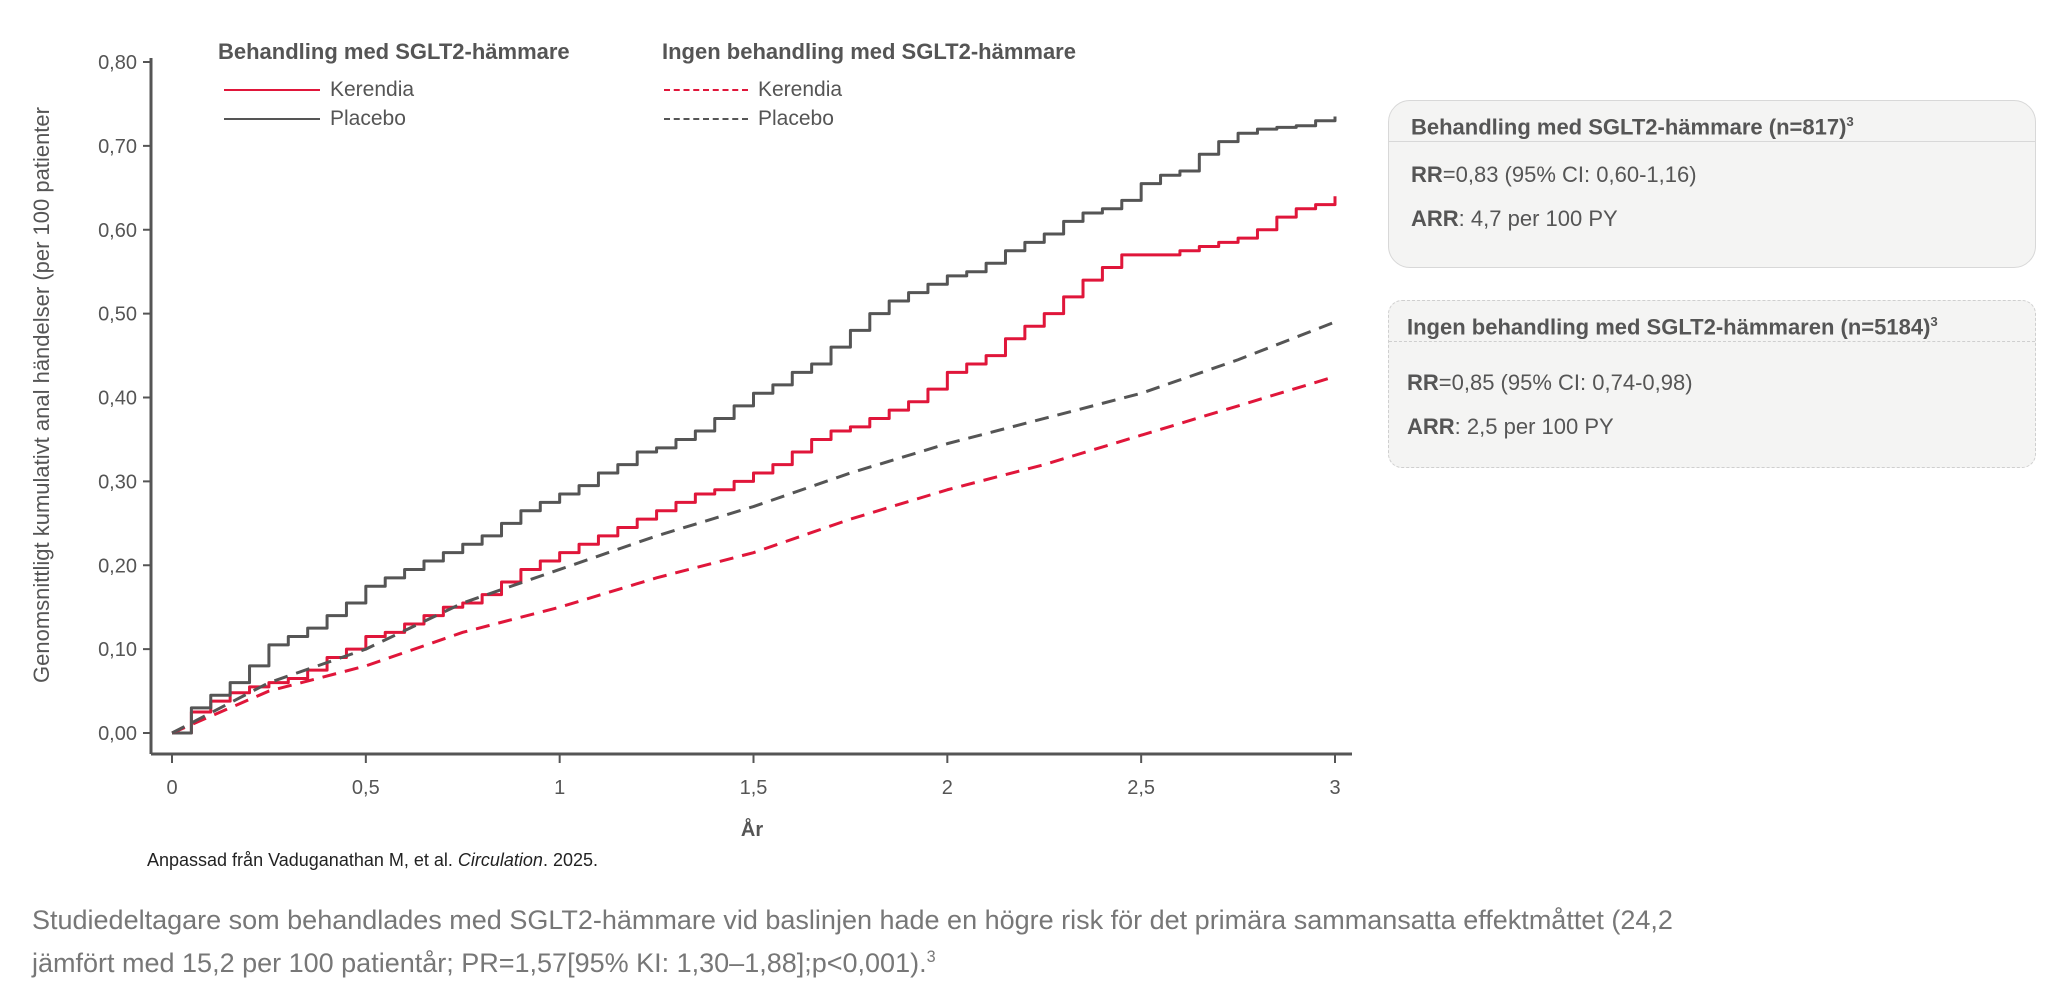 The height and width of the screenshot is (983, 2048). Describe the element at coordinates (117, 482) in the screenshot. I see `y-tick-label: 0,30` at that location.